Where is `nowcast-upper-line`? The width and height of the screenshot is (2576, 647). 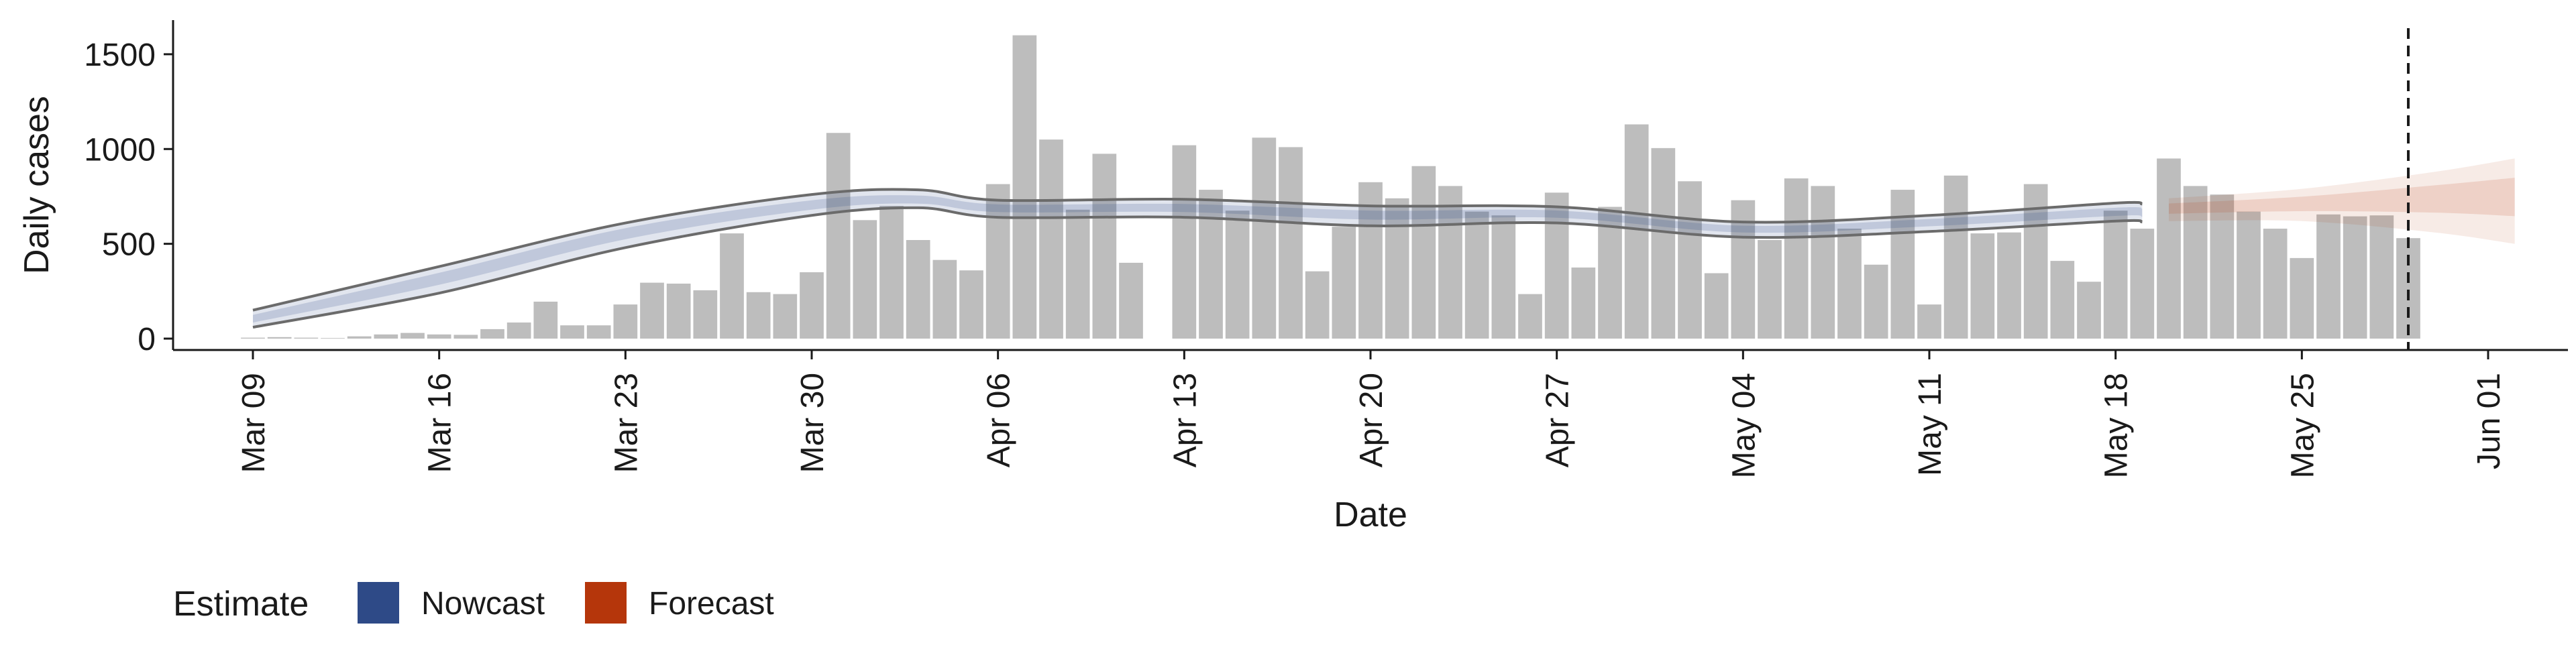 nowcast-upper-line is located at coordinates (1197, 250).